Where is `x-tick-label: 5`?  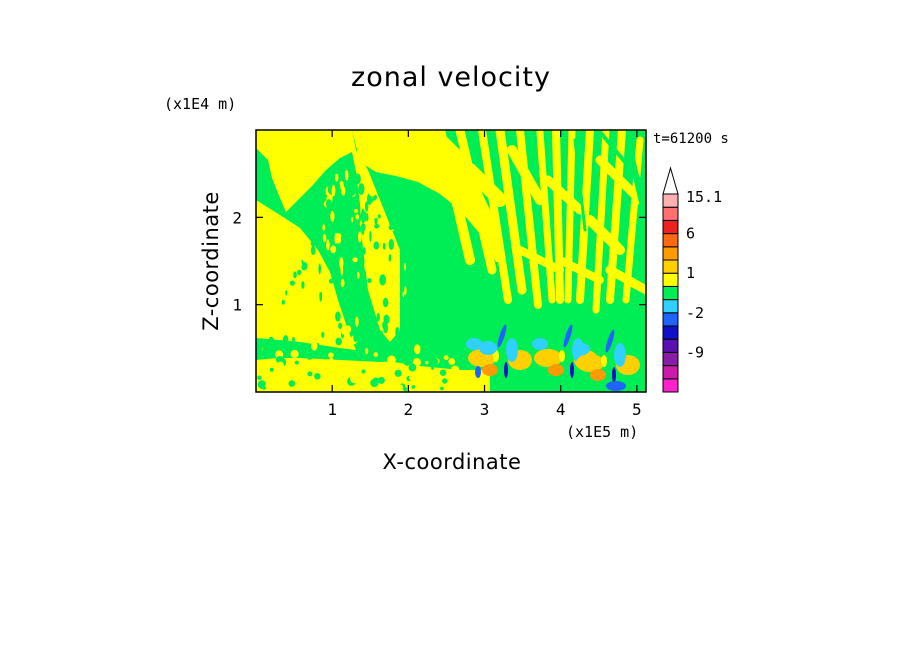 x-tick-label: 5 is located at coordinates (637, 409).